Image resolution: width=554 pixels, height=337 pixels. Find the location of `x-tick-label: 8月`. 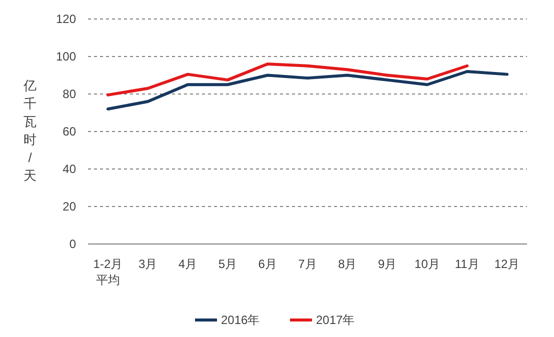

x-tick-label: 8月 is located at coordinates (347, 264).